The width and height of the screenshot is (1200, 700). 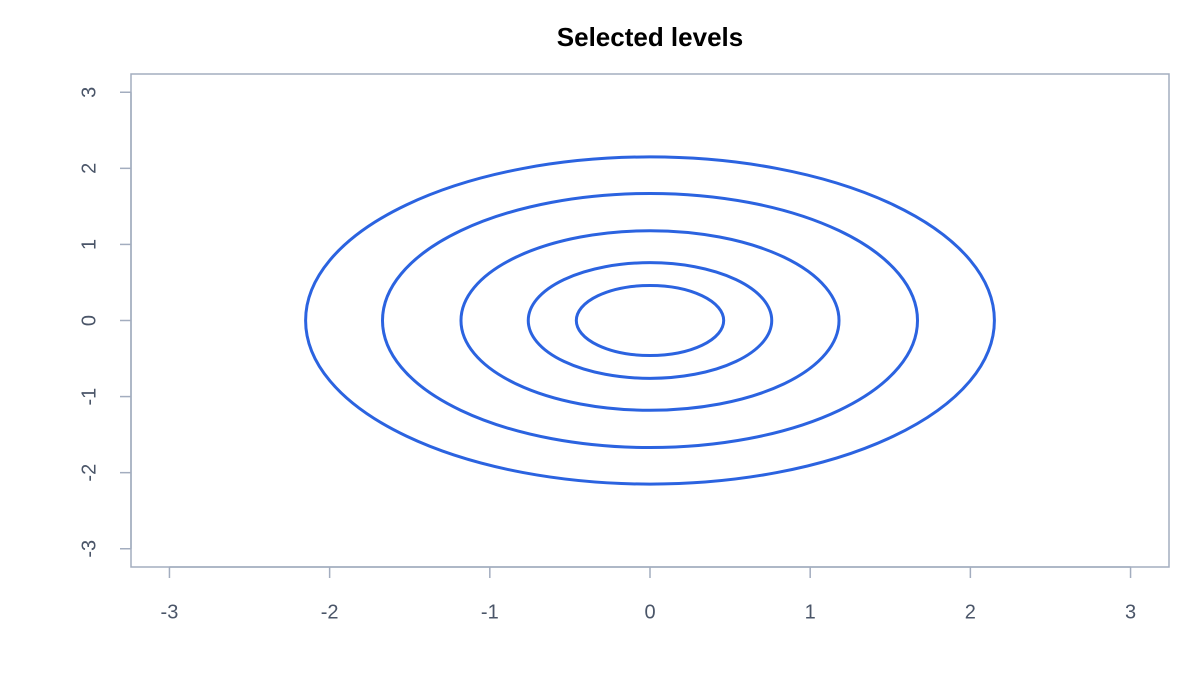 I want to click on y-tick-label: -3, so click(x=89, y=549).